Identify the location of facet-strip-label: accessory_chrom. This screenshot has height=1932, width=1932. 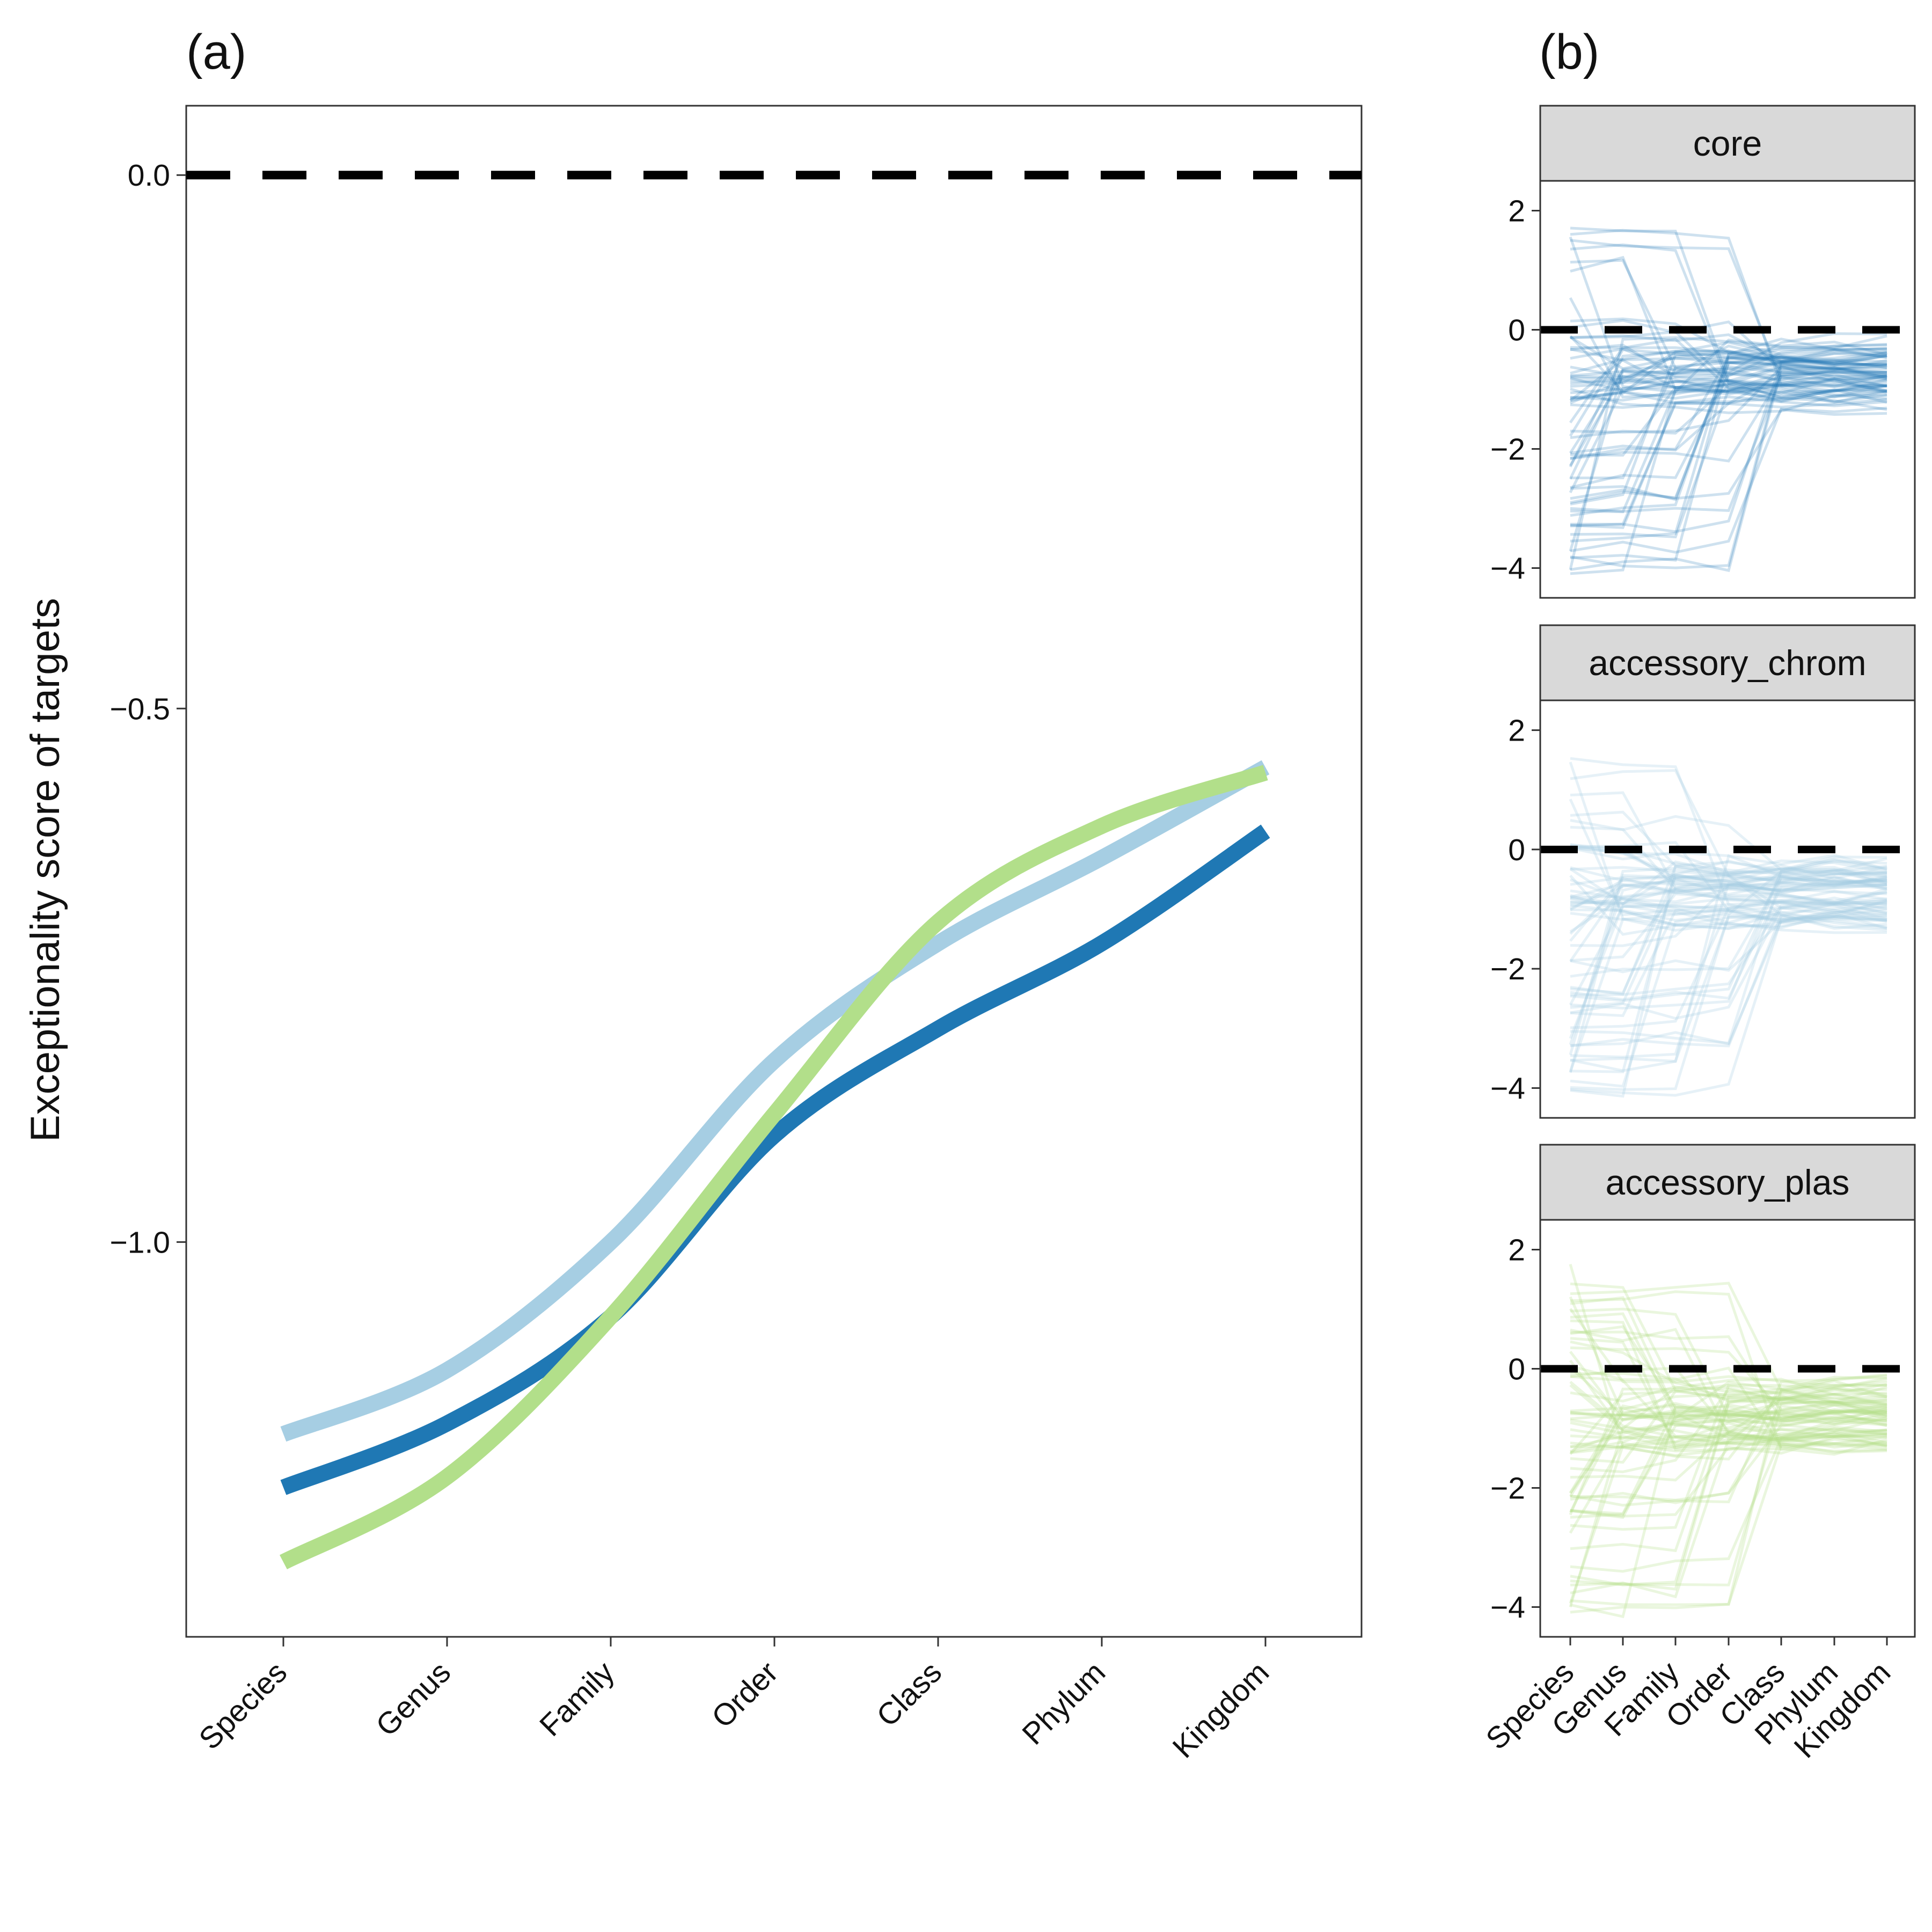
(1727, 663).